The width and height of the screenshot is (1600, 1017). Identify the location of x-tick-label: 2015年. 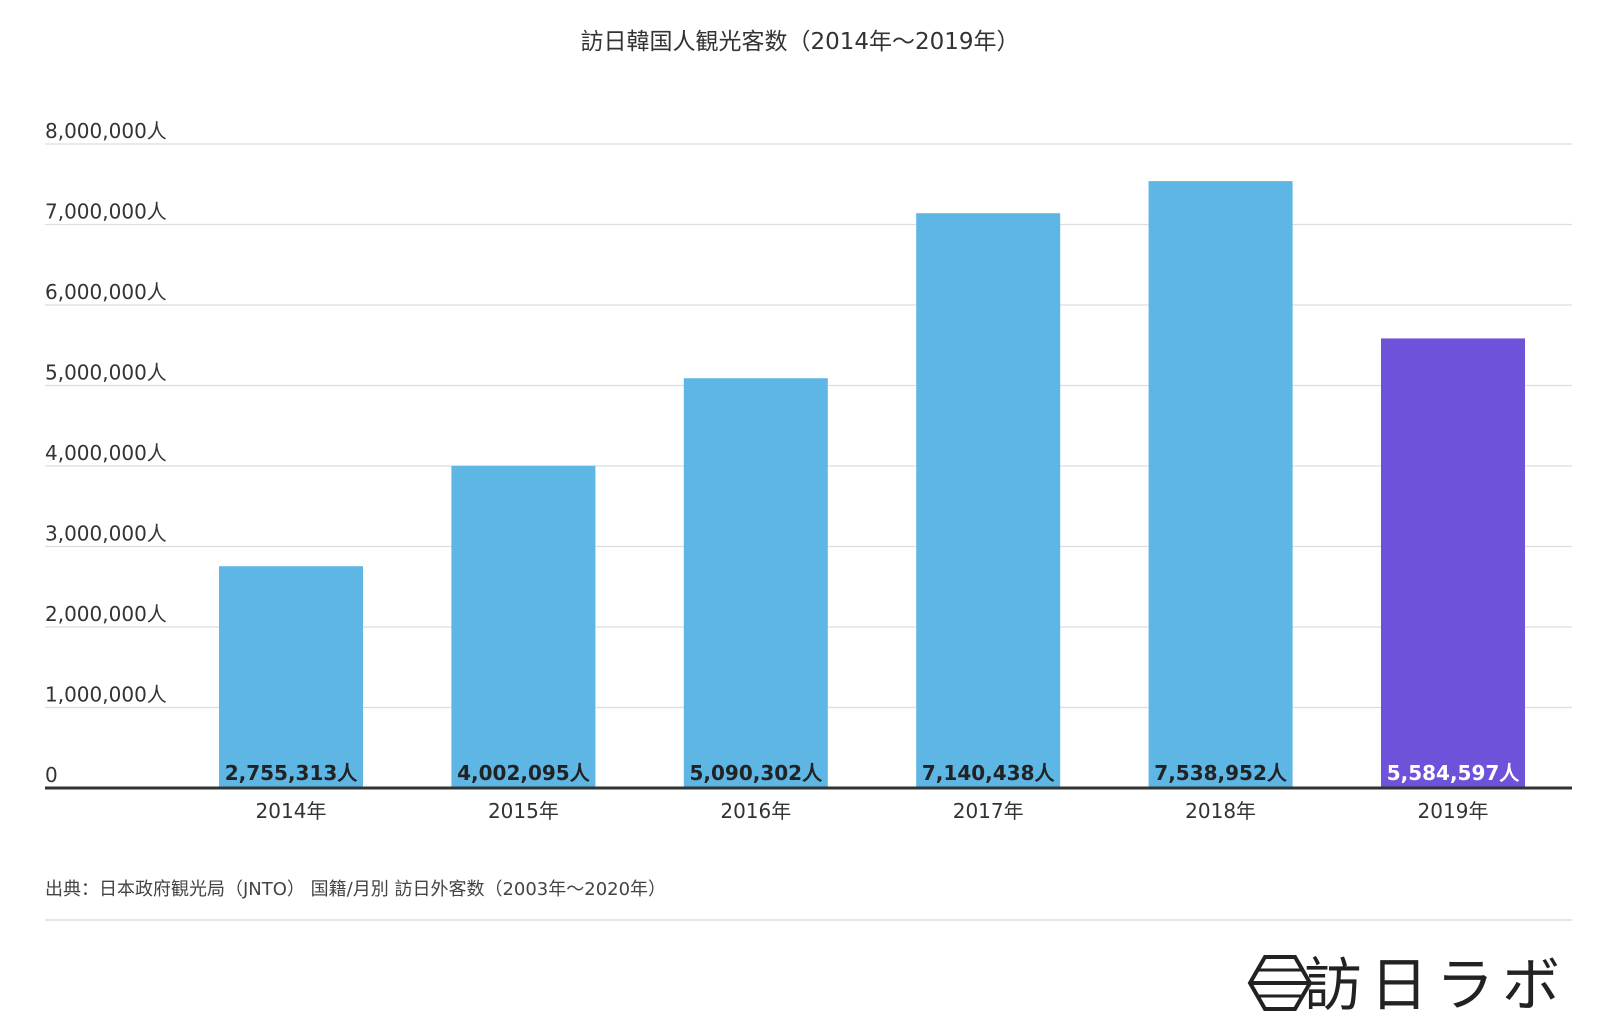
(523, 811).